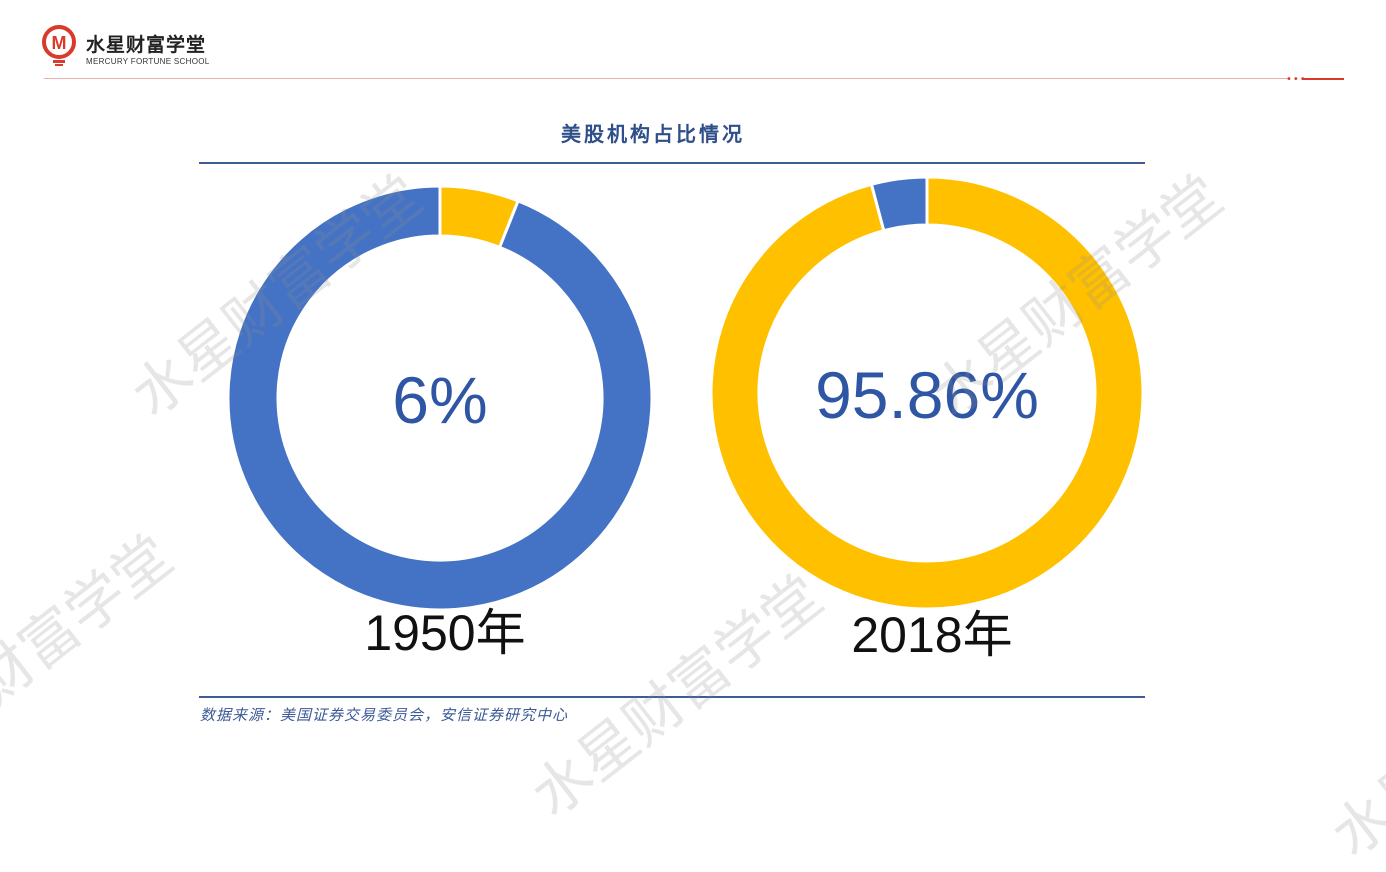  I want to click on footer-rule, so click(672, 697).